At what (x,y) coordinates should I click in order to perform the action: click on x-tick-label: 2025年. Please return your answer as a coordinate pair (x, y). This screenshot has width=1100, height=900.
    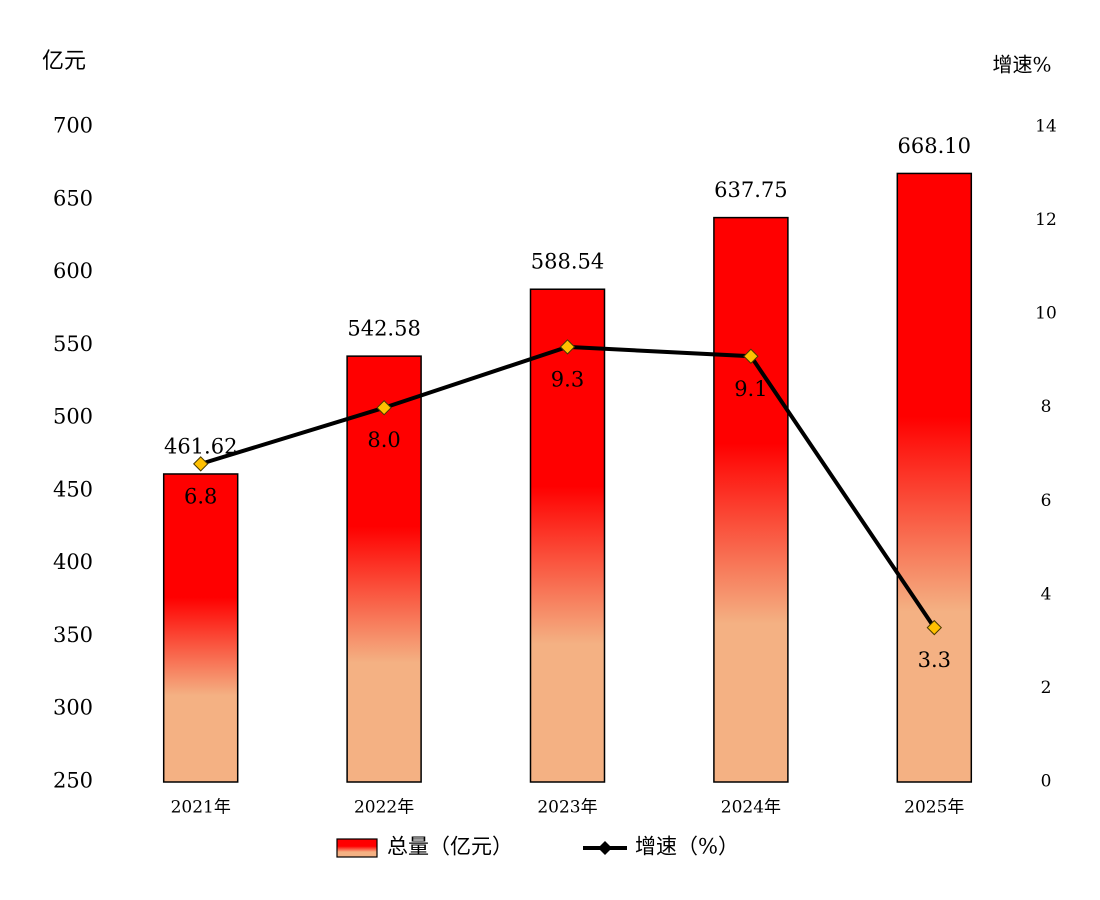
    Looking at the image, I should click on (934, 808).